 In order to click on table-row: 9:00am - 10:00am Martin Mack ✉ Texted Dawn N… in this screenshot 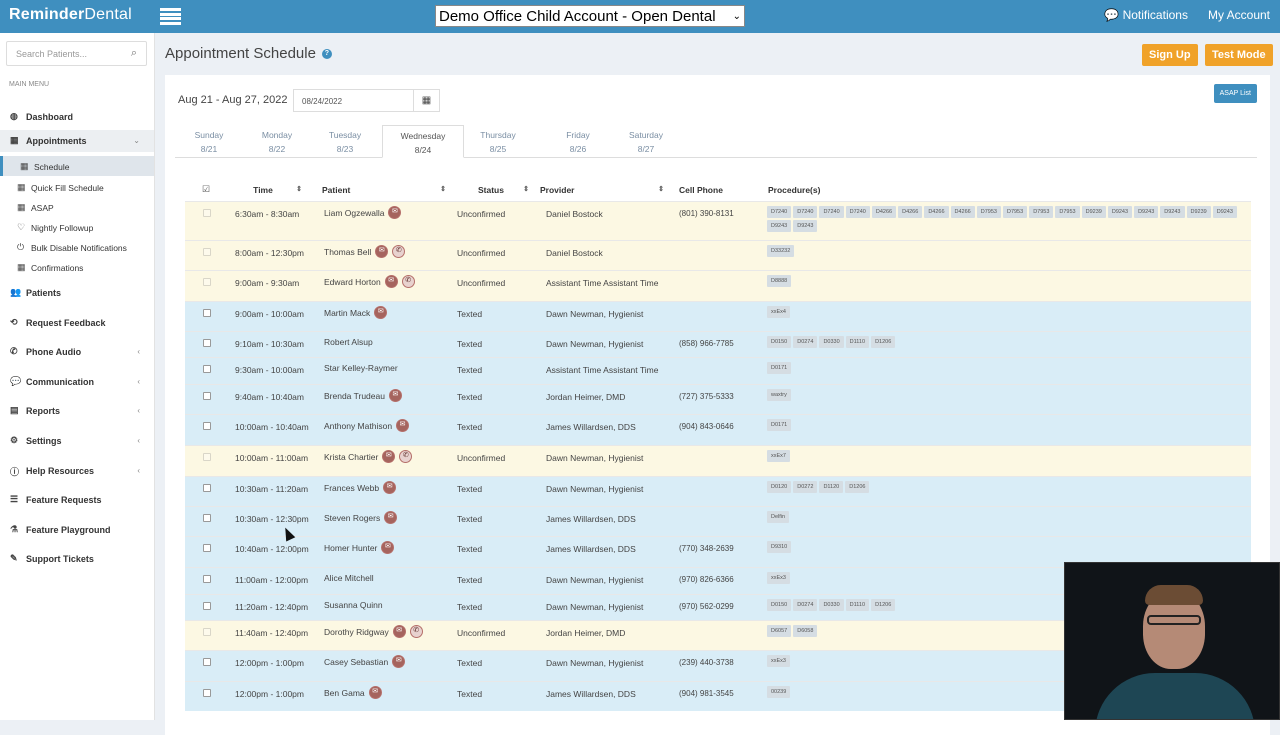, I will do `click(718, 316)`.